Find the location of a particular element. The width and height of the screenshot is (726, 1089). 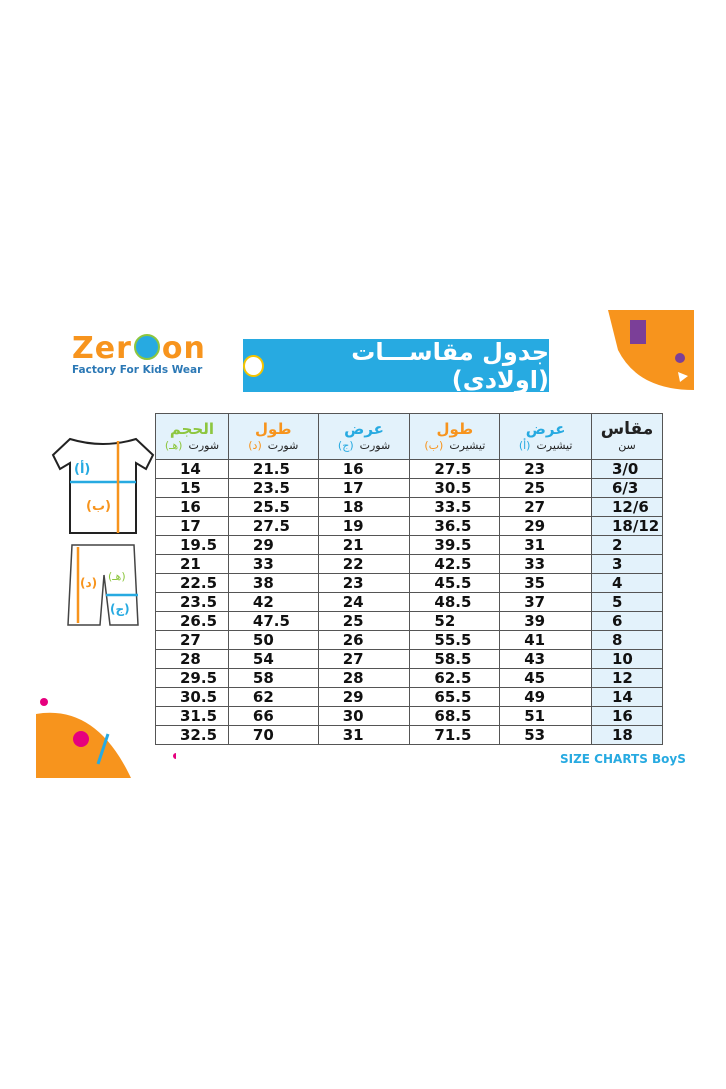

measurement-cell: 50 is located at coordinates (273, 640).